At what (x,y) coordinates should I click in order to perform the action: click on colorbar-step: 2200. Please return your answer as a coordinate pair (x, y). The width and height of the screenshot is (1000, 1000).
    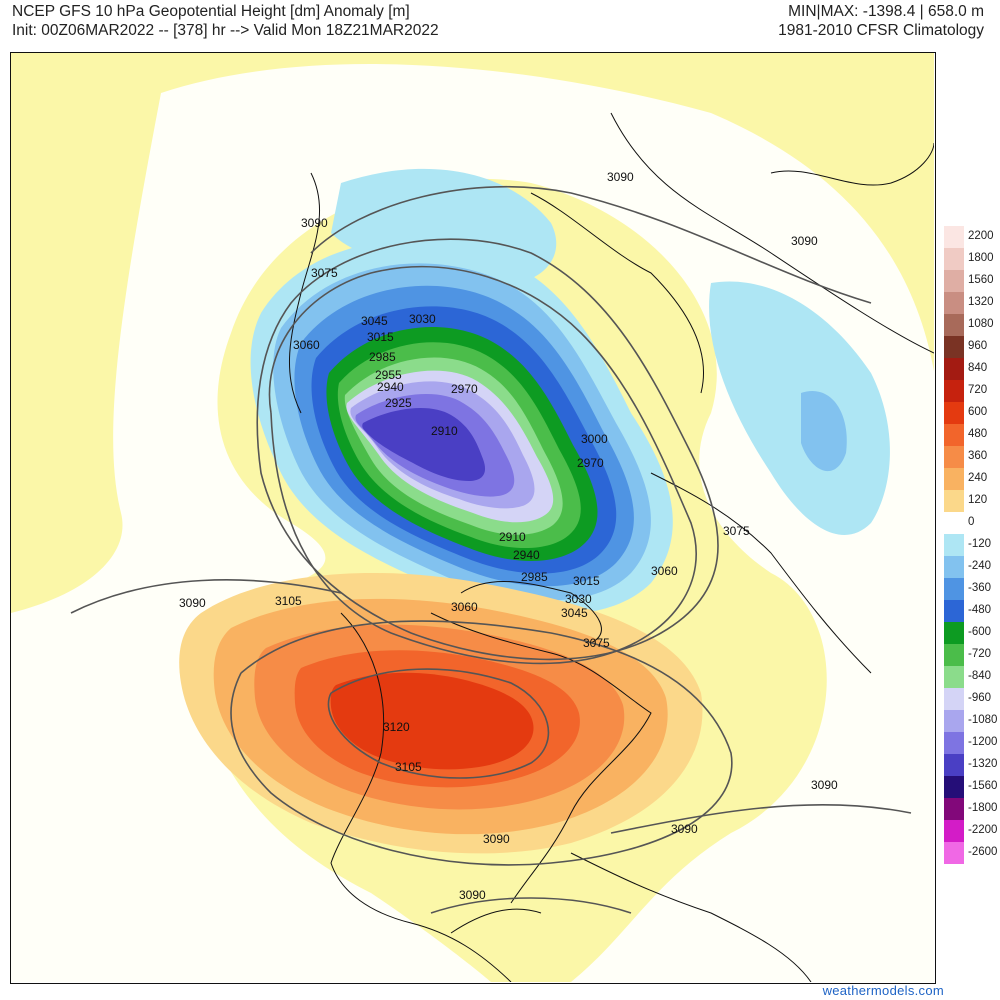
    Looking at the image, I should click on (972, 237).